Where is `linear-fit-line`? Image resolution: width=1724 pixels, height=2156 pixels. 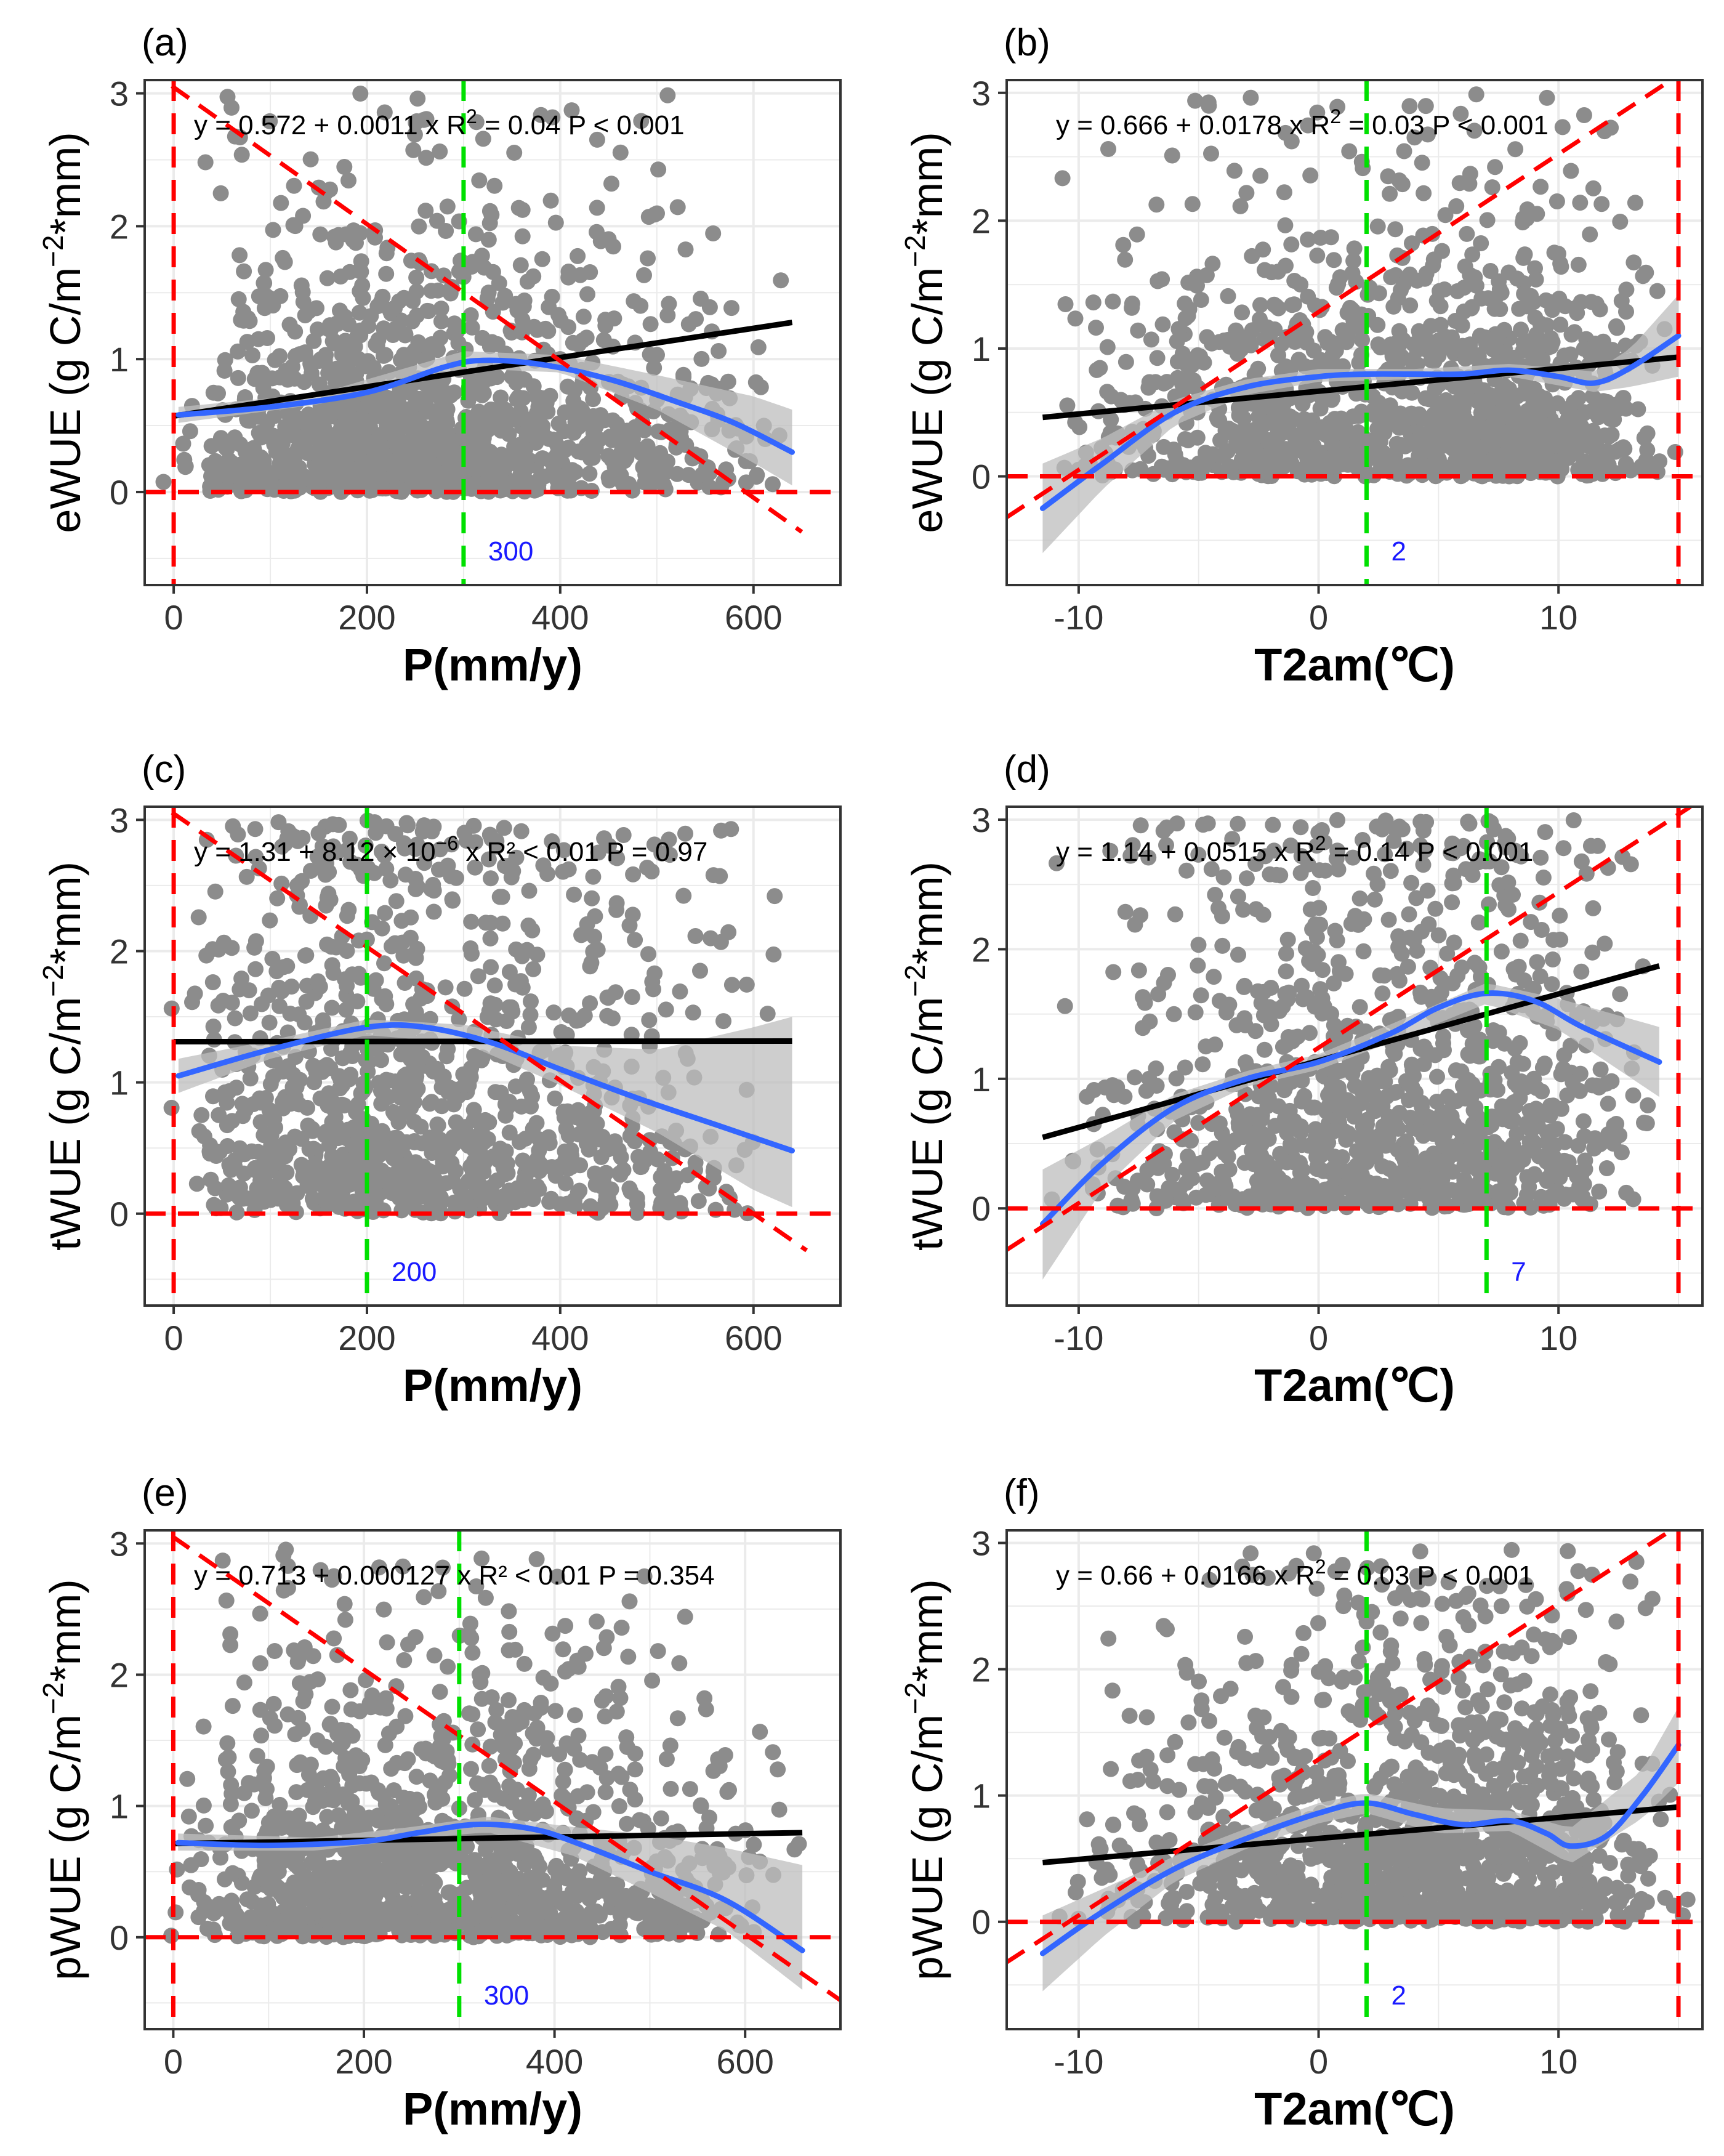 linear-fit-line is located at coordinates (1361, 387).